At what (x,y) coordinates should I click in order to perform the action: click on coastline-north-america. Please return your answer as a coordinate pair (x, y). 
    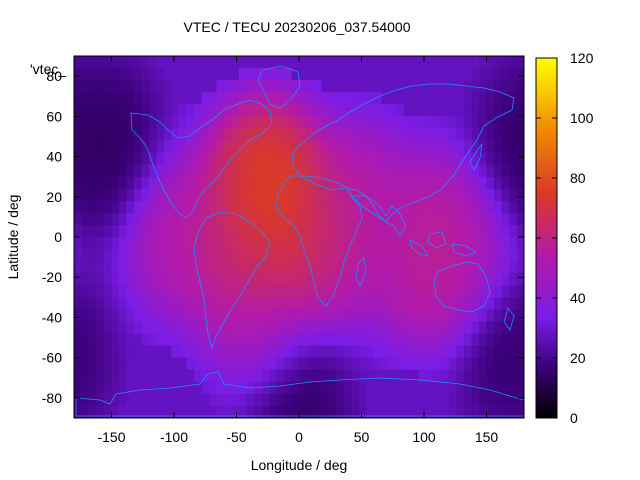
    Looking at the image, I should click on (201, 159).